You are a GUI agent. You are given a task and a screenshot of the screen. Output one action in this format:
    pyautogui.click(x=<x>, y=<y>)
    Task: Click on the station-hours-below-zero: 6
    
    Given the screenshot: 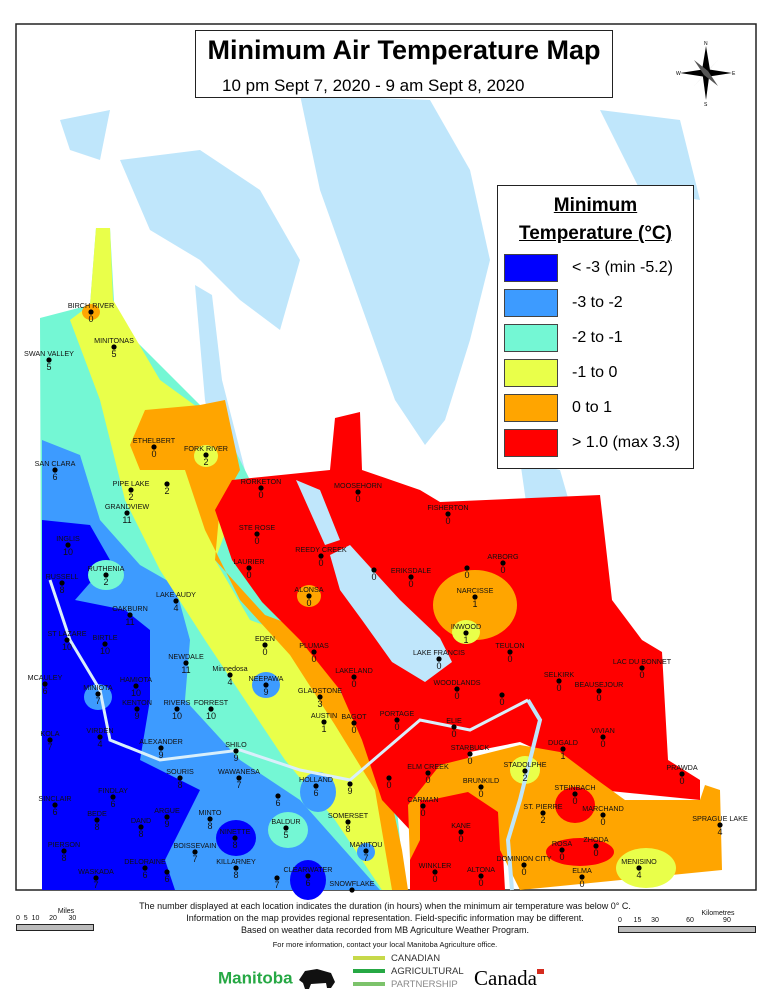 What is the action you would take?
    pyautogui.click(x=44, y=691)
    